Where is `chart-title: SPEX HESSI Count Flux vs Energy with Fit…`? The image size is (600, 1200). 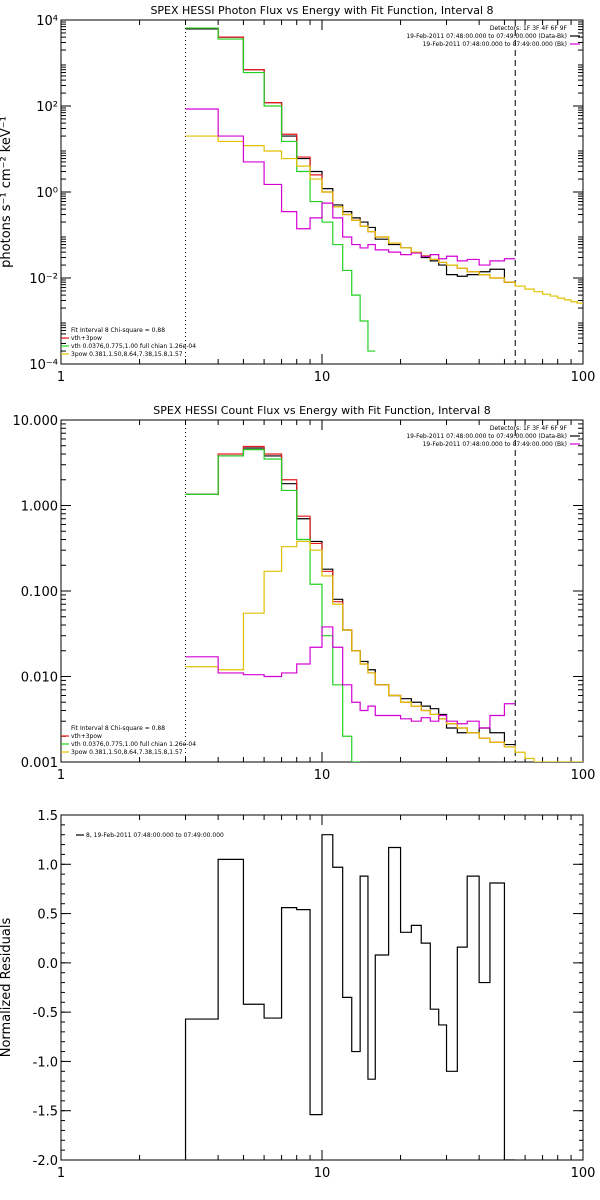
chart-title: SPEX HESSI Count Flux vs Energy with Fit… is located at coordinates (321, 410).